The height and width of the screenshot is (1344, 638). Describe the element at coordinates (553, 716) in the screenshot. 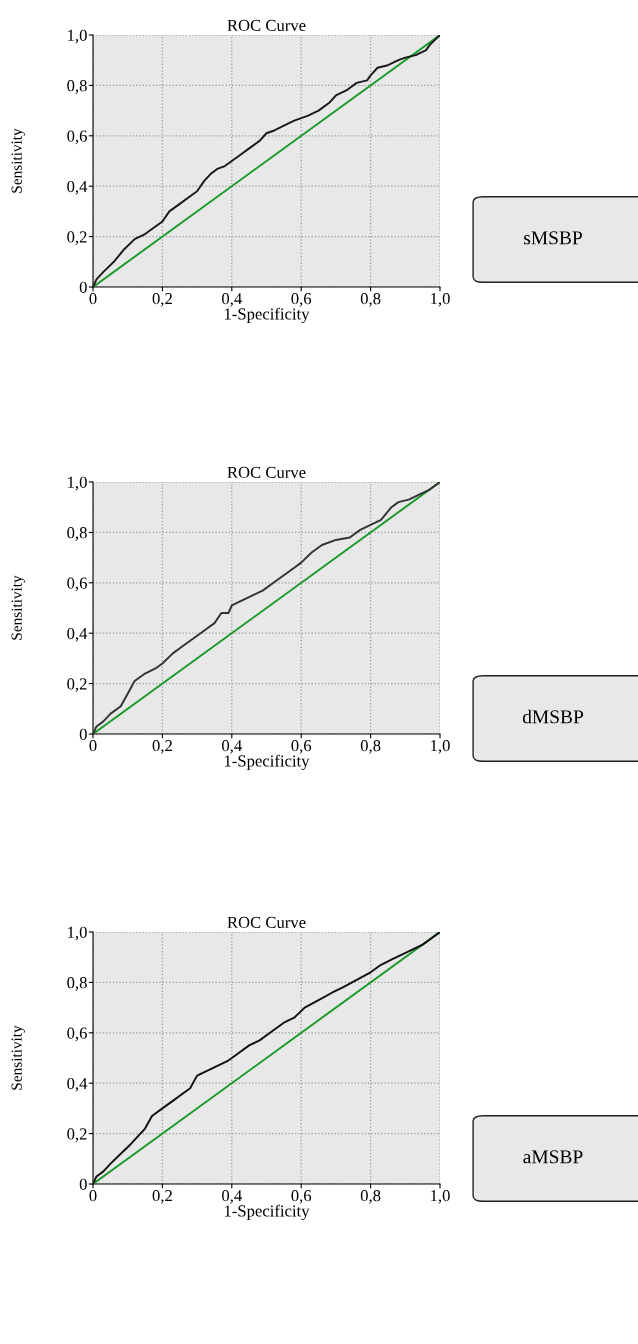

I see `text: dMSBP` at that location.